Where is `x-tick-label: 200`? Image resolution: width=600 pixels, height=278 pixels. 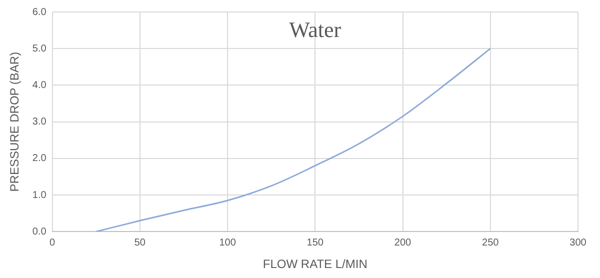 x-tick-label: 200 is located at coordinates (403, 242).